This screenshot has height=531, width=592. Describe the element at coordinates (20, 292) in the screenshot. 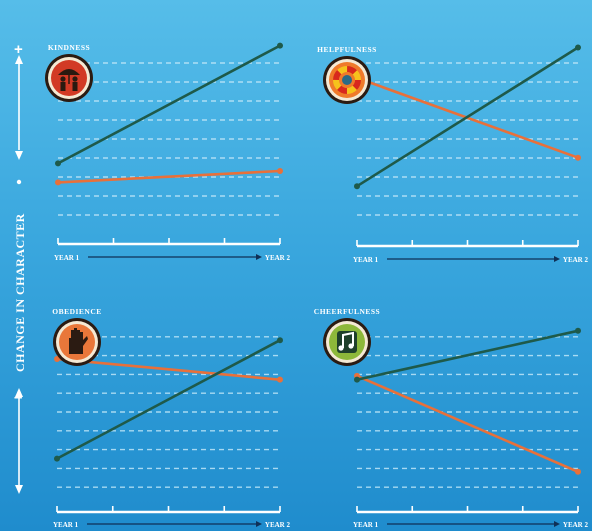

I see `y-axis-title: CHANGE IN CHARACTER` at that location.